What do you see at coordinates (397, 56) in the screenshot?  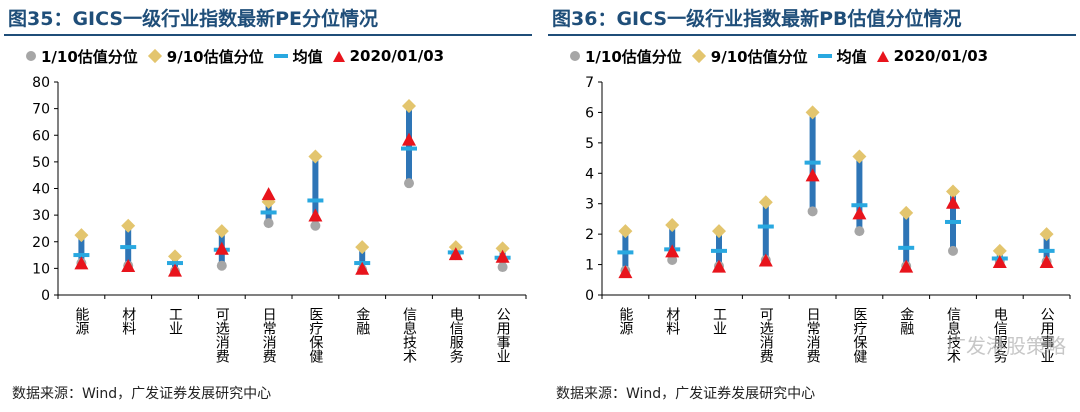 I see `legend-label-current: 2020/01/03` at bounding box center [397, 56].